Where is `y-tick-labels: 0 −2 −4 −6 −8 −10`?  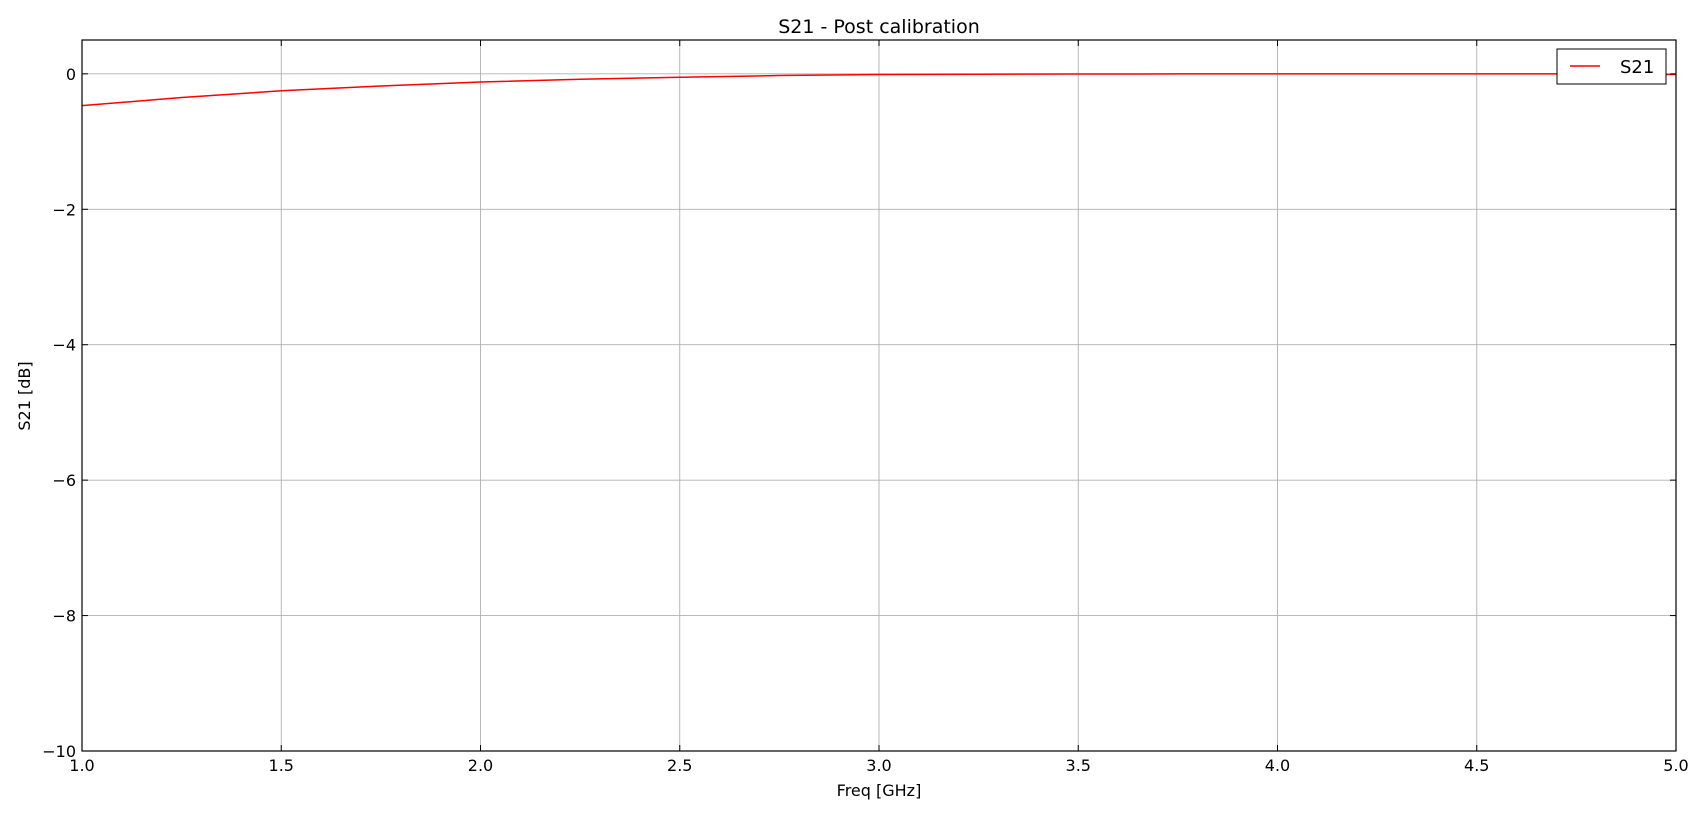
y-tick-labels: 0 −2 −4 −6 −8 −10 is located at coordinates (59, 413).